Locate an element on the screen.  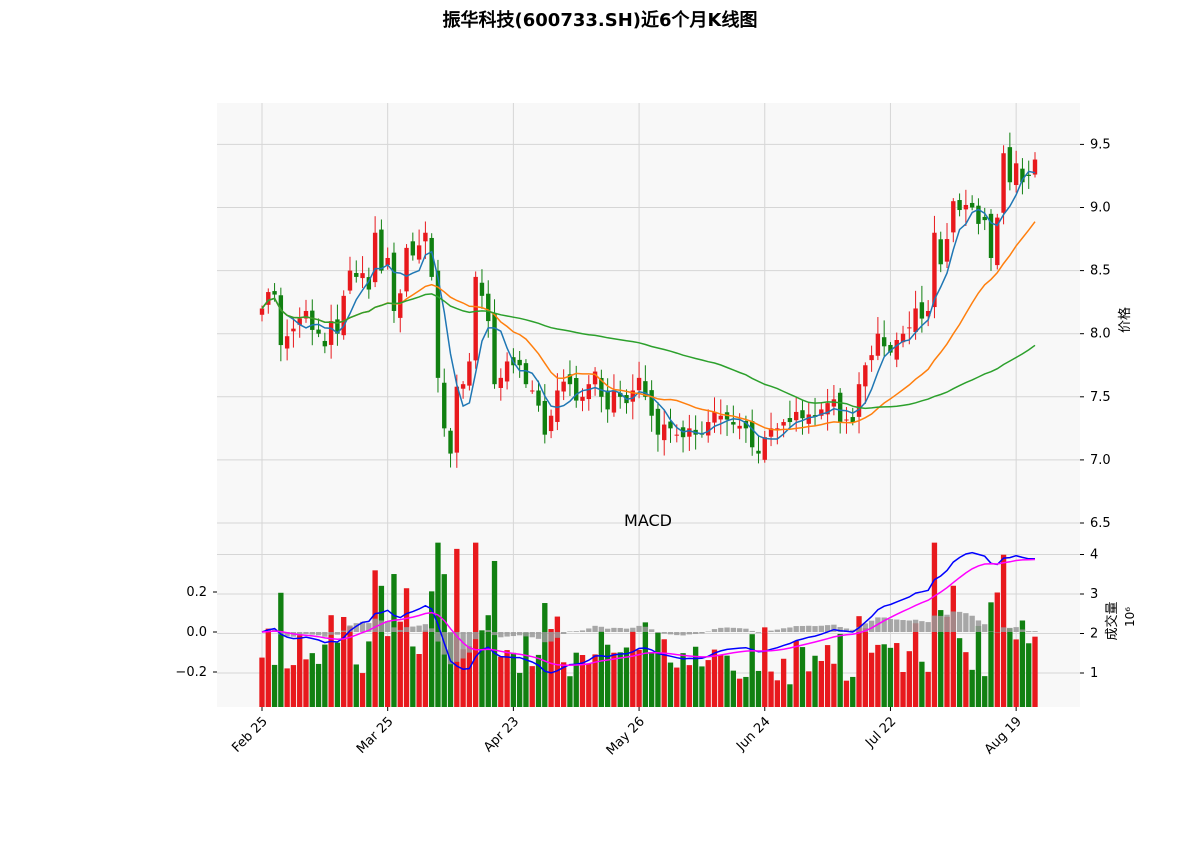
price-tick-label: 8.5 is located at coordinates (1100, 271).